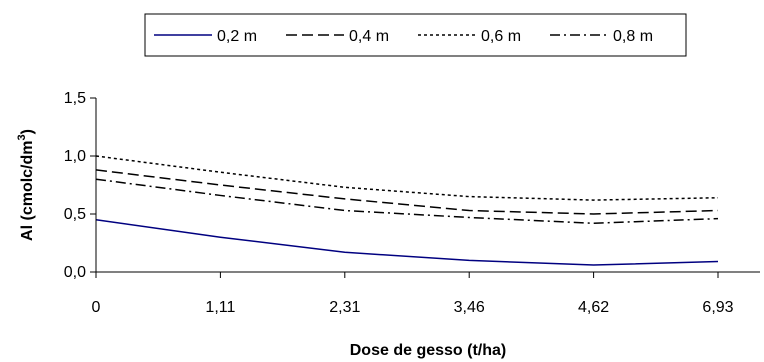 Image resolution: width=764 pixels, height=362 pixels. Describe the element at coordinates (415, 35) in the screenshot. I see `legend: 0,2 m 0,4 m 0,6 m 0,8 m` at that location.